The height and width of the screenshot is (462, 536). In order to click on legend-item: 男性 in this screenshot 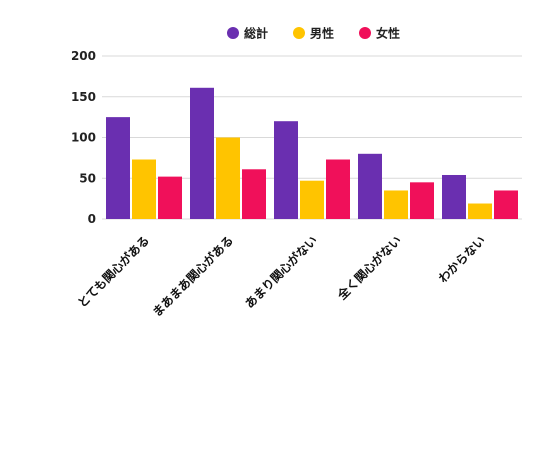, I will do `click(313, 33)`.